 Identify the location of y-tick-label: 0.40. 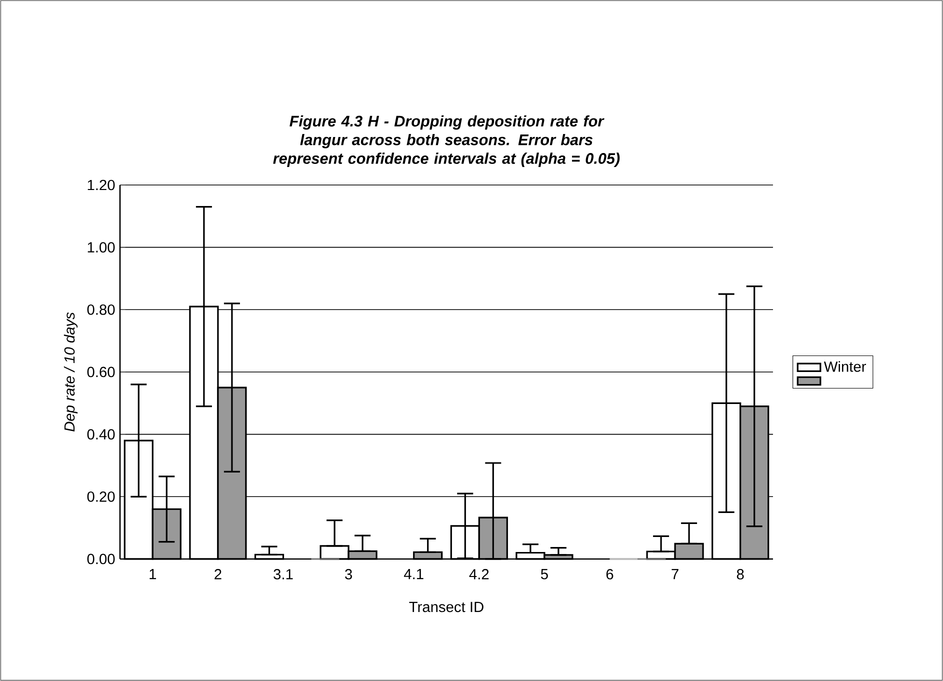
(101, 434).